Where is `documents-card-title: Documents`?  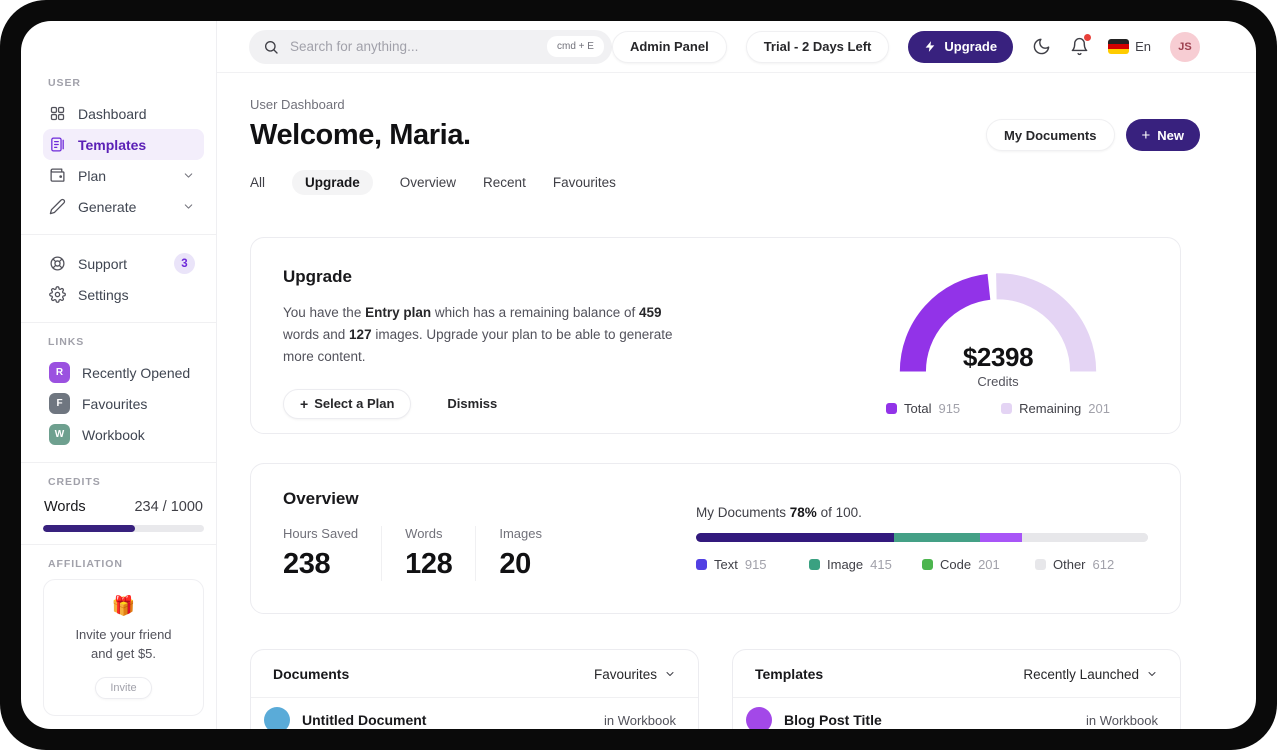
documents-card-title: Documents is located at coordinates (311, 674).